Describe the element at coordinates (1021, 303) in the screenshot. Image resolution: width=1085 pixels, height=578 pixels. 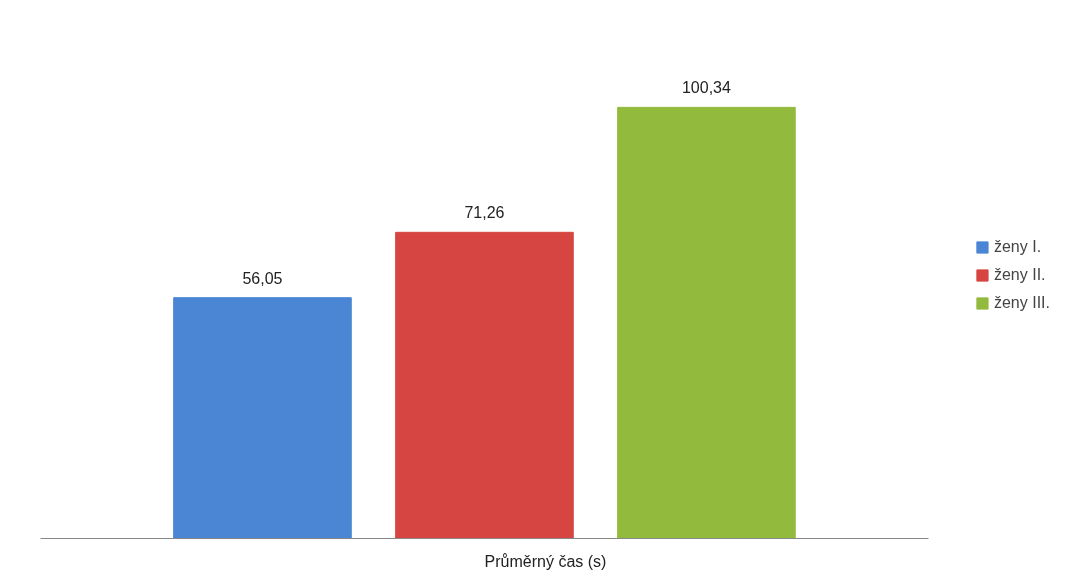
I see `legend-label: ženy III.` at that location.